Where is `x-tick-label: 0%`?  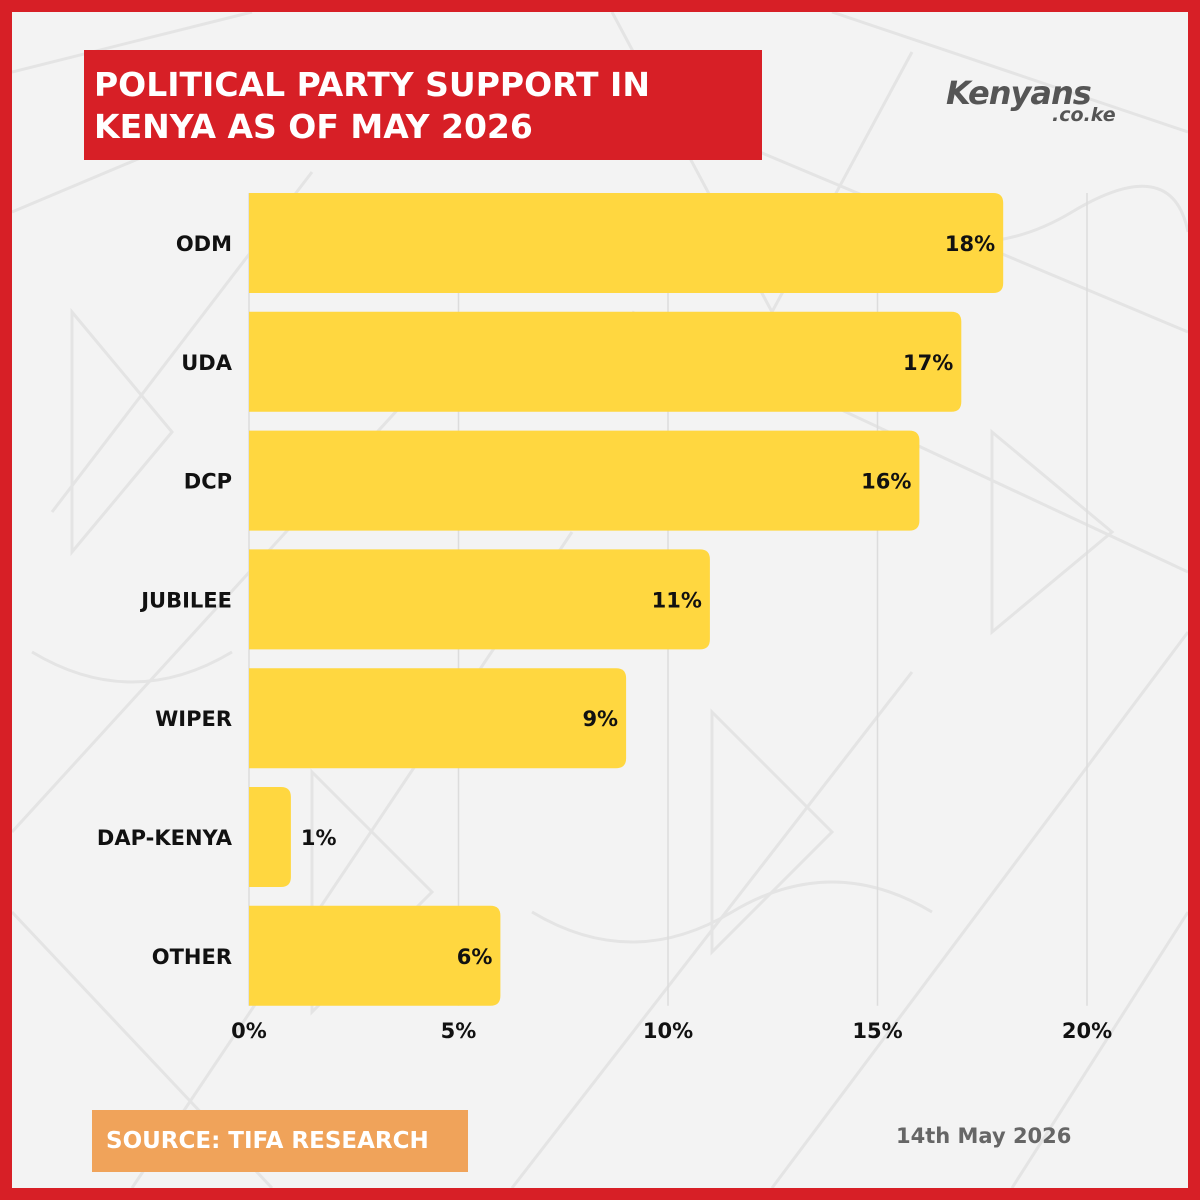
x-tick-label: 0% is located at coordinates (249, 1031).